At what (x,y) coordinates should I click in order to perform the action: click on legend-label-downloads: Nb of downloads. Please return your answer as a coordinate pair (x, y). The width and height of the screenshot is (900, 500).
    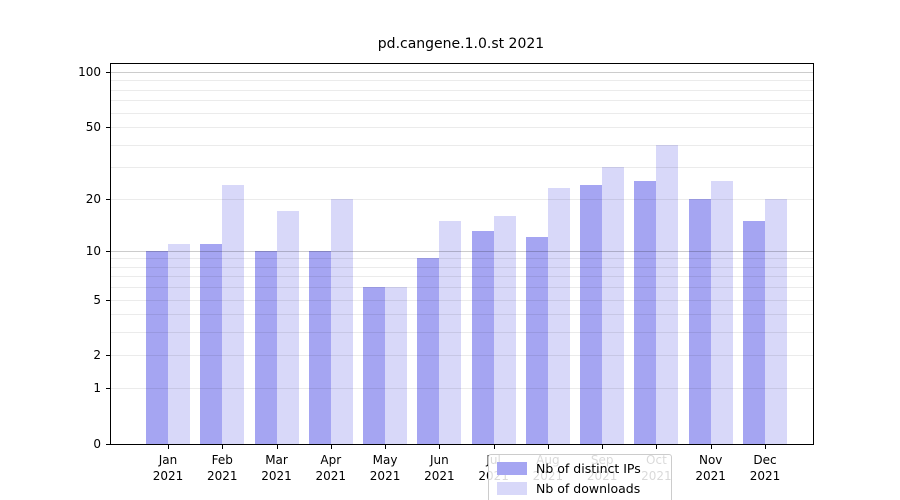
    Looking at the image, I should click on (588, 488).